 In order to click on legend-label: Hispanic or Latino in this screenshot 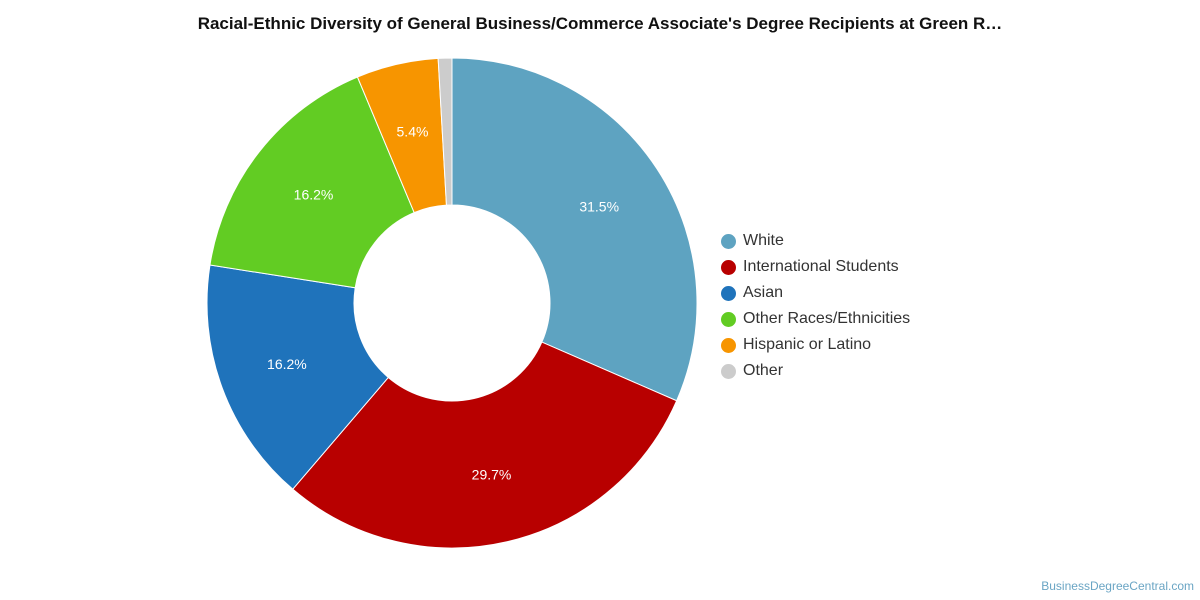, I will do `click(807, 344)`.